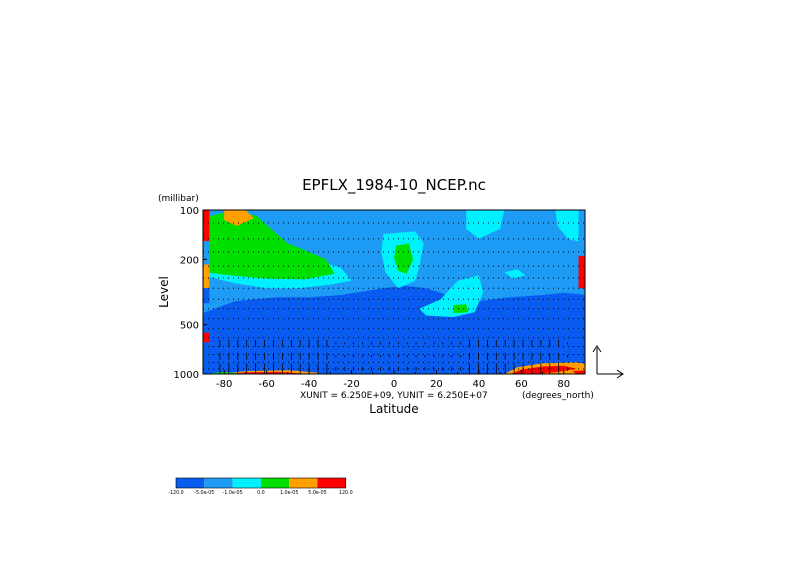 The width and height of the screenshot is (789, 562). Describe the element at coordinates (189, 260) in the screenshot. I see `y-tick-label: 200` at that location.